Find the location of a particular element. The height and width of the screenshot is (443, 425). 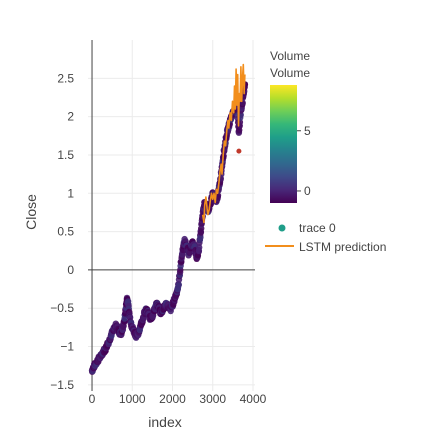

y-tick-label: −1.5 is located at coordinates (62, 385).